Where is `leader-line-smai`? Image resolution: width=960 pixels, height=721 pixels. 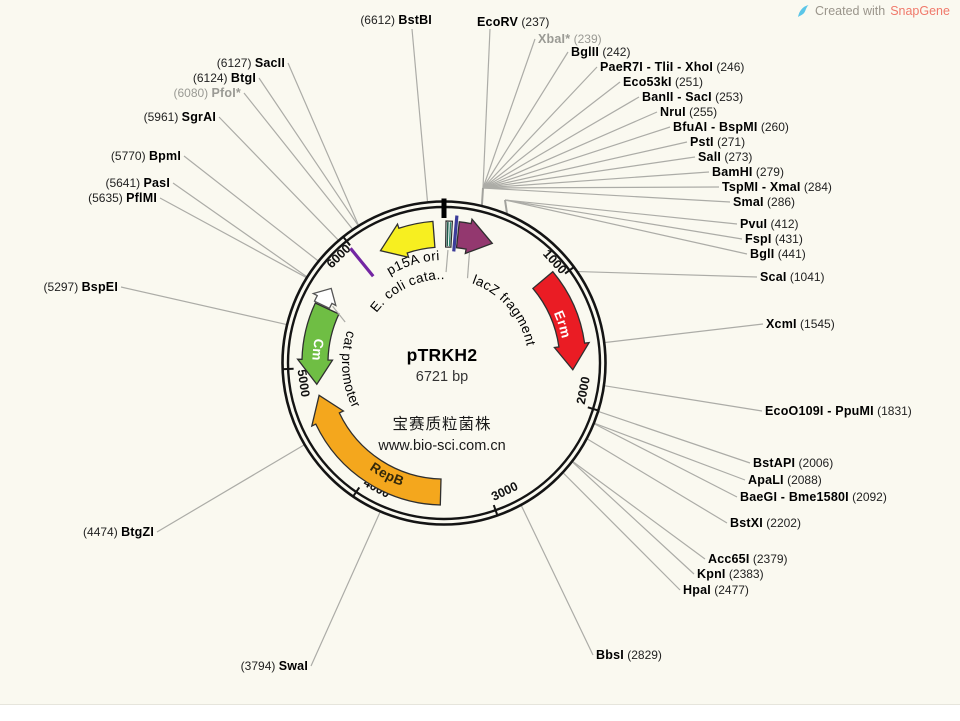
leader-line-smai is located at coordinates (606, 195).